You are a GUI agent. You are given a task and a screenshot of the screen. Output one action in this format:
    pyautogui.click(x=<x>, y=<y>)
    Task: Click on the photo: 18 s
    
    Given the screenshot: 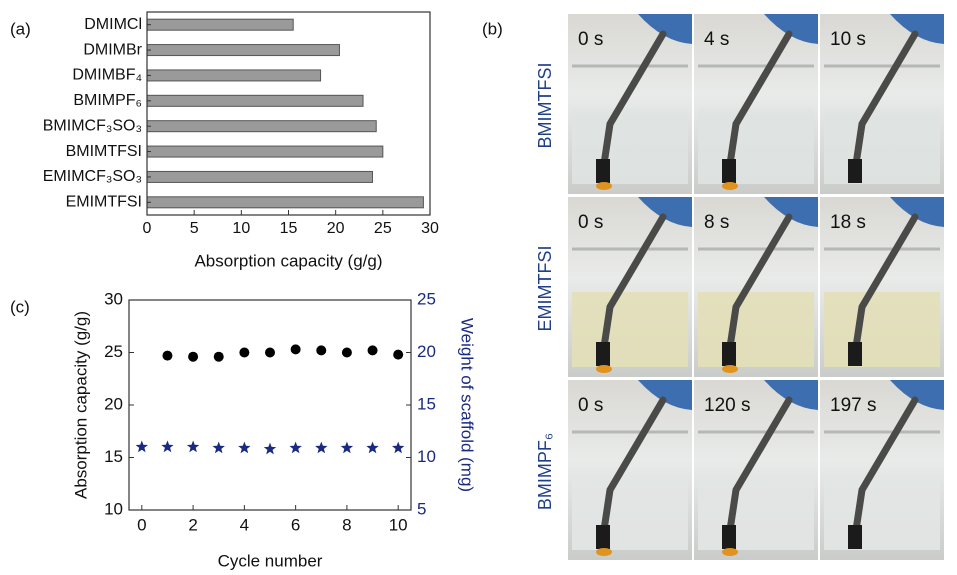 What is the action you would take?
    pyautogui.click(x=882, y=287)
    